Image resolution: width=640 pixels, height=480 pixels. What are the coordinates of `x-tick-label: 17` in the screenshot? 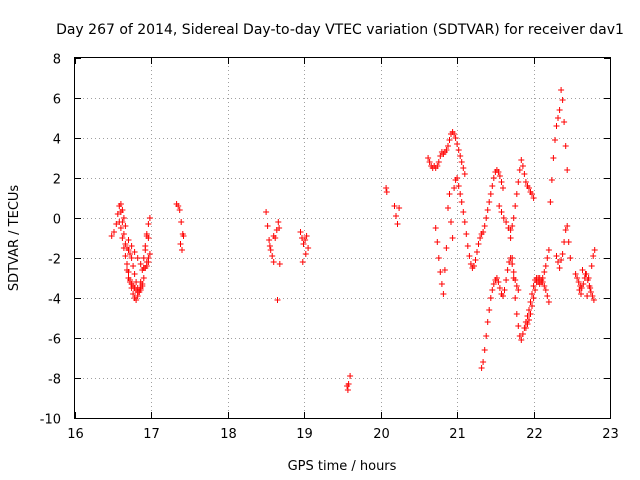 It's located at (151, 434).